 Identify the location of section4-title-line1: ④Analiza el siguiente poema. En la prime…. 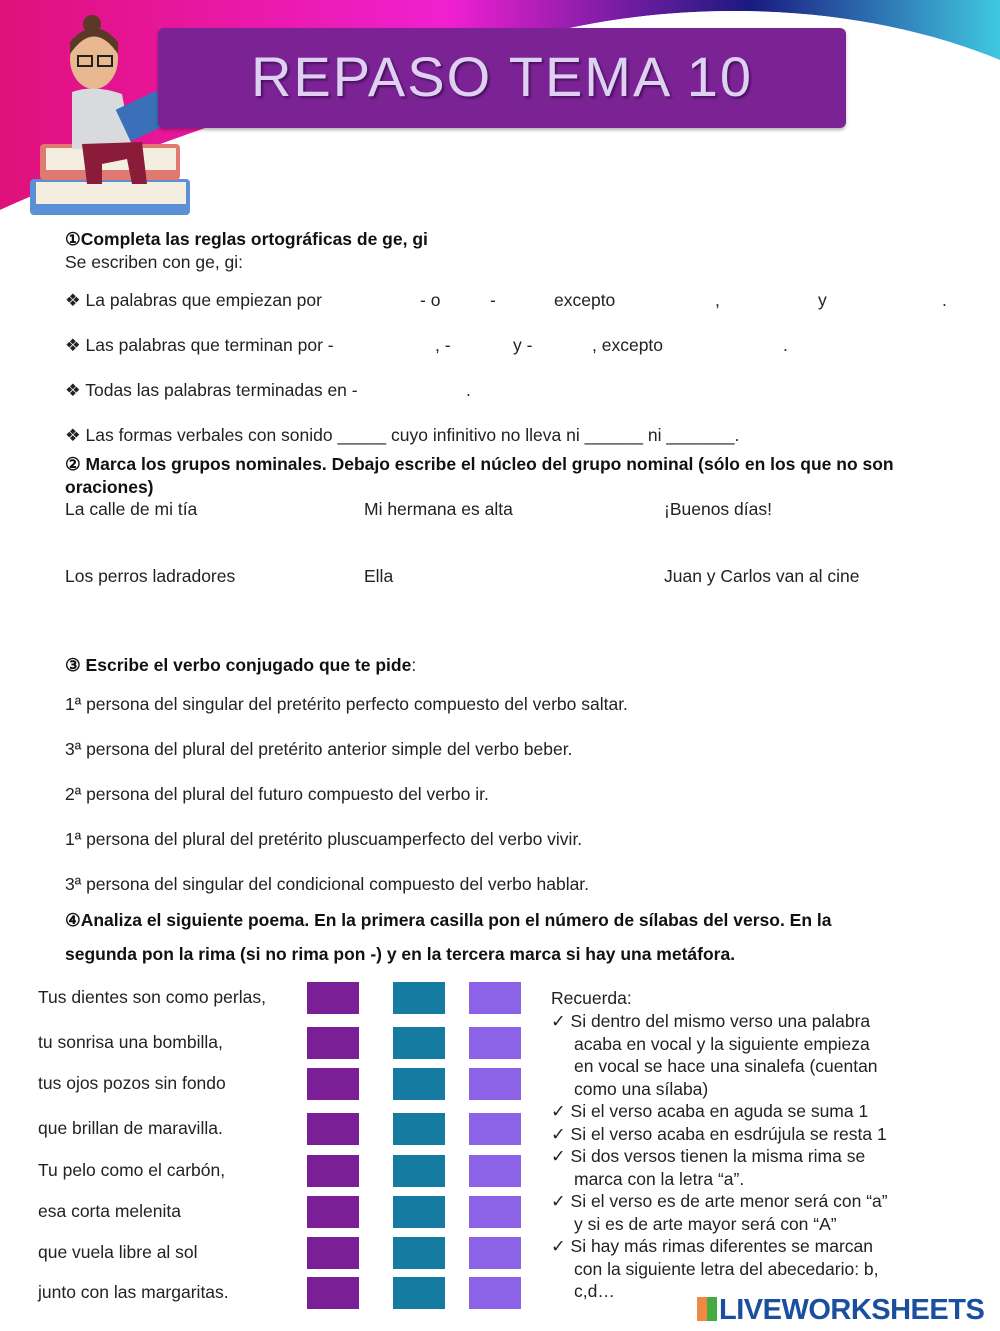
(448, 920).